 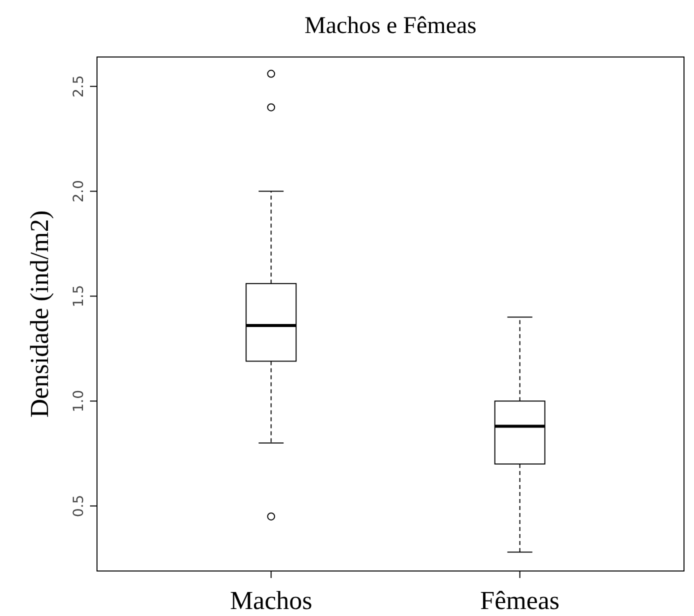 I want to click on y-tick-label: 2.5, so click(x=79, y=86).